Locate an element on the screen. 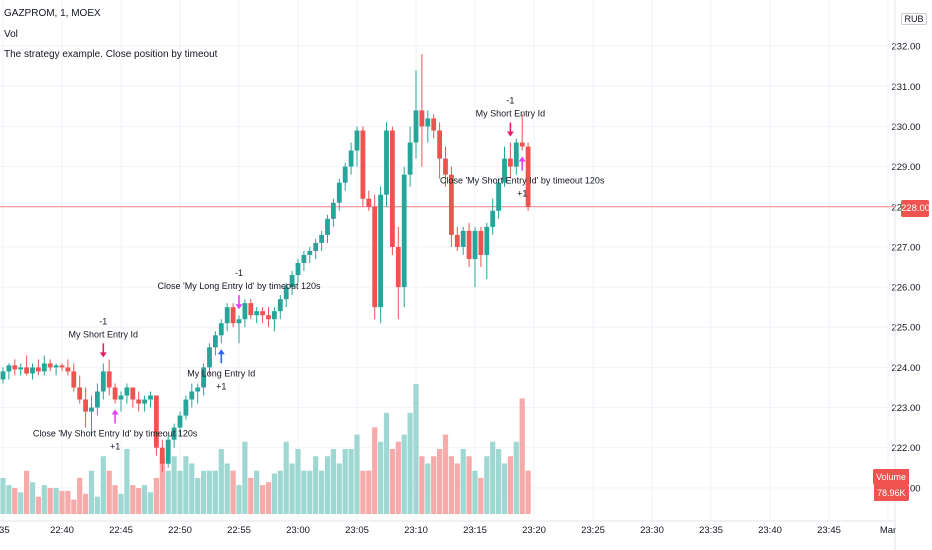 The width and height of the screenshot is (932, 550). volume-indicator-legend: Vol is located at coordinates (11, 34).